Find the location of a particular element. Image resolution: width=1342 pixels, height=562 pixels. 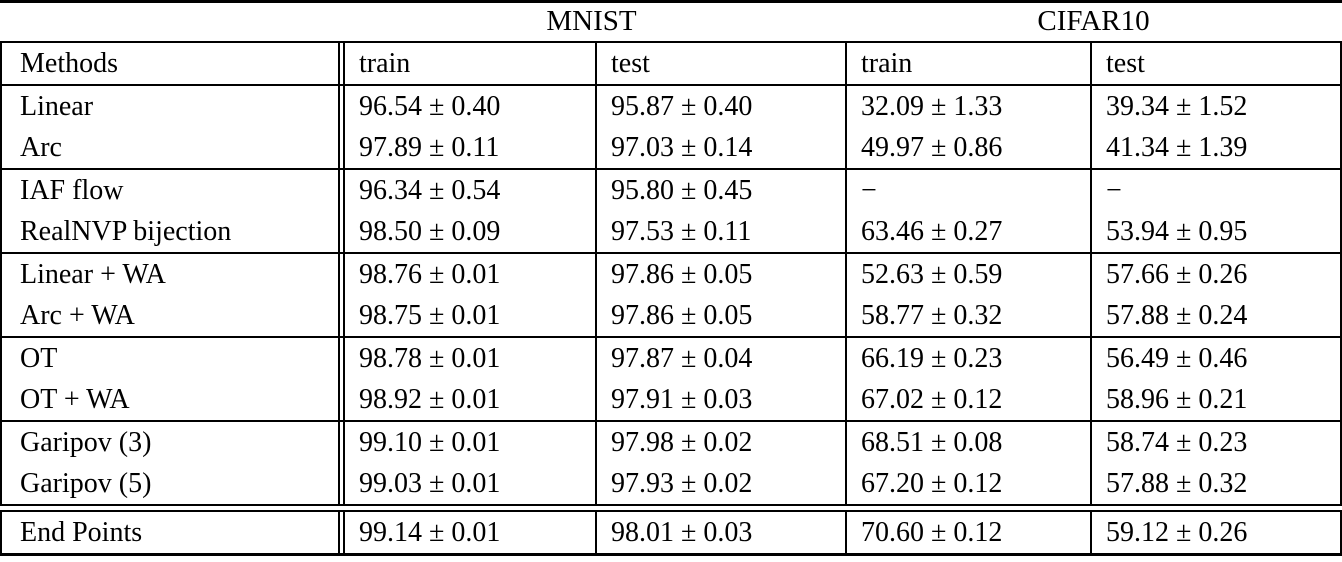

value-cell-cifar-train: 63.46 ± 0.27 is located at coordinates (967, 231).